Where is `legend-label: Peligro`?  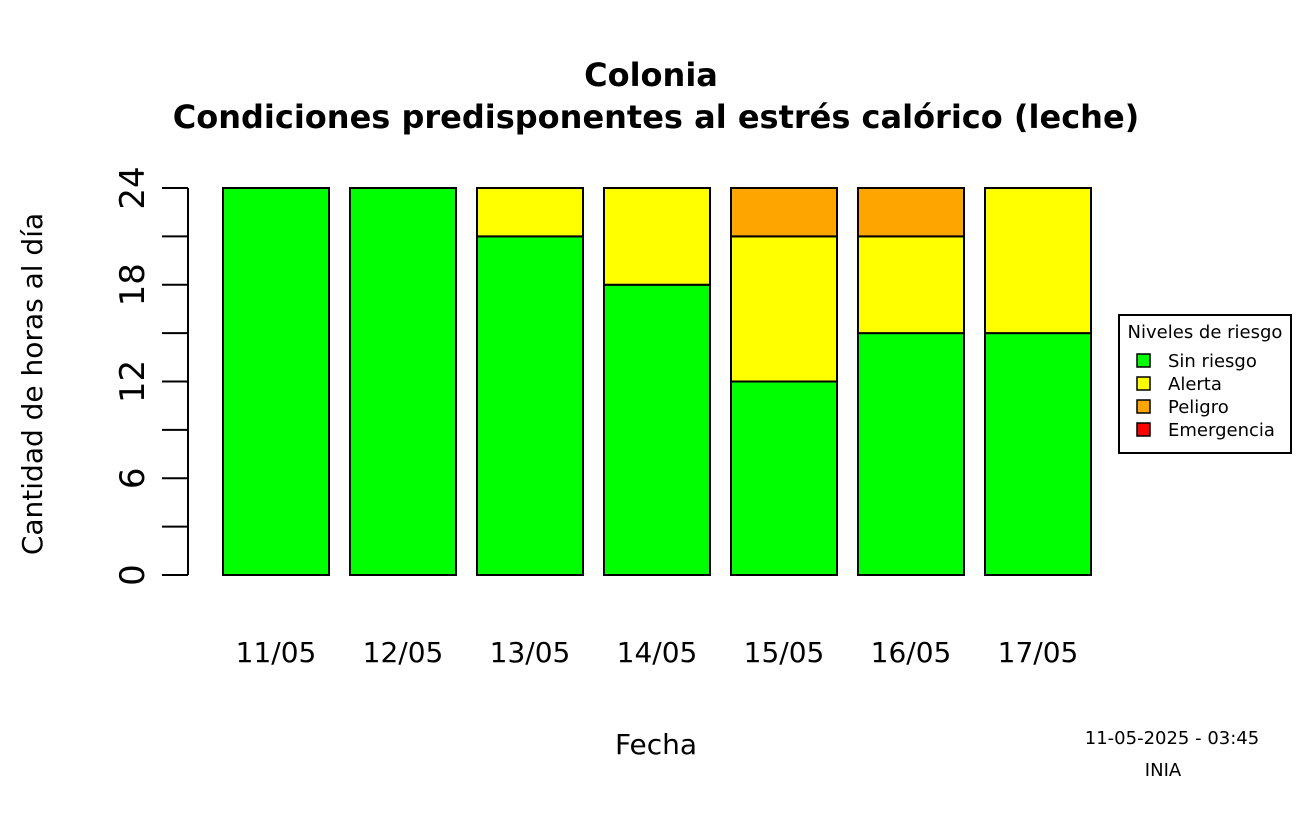 legend-label: Peligro is located at coordinates (1198, 407).